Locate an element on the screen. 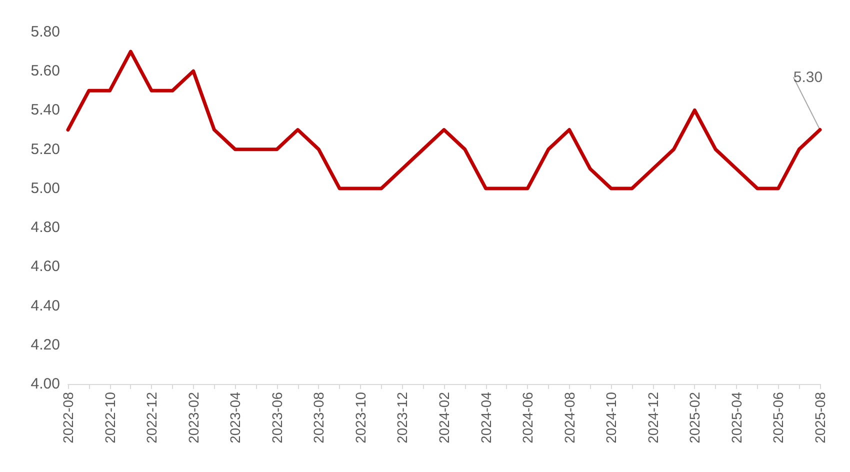  x-tick-label: 2024-02 is located at coordinates (444, 418).